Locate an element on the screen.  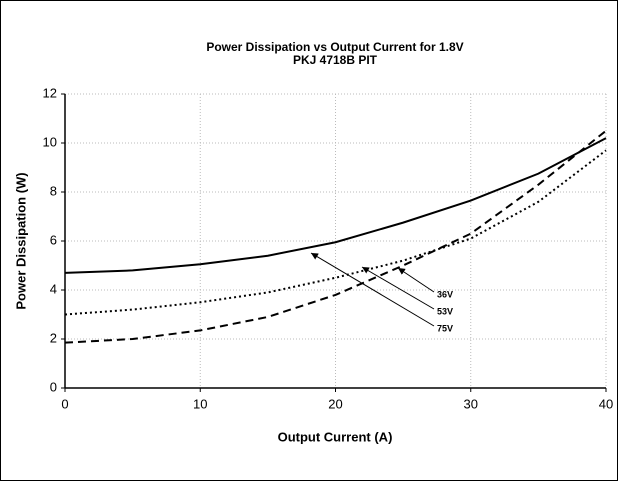
y-tick-label: 6 is located at coordinates (53, 239).